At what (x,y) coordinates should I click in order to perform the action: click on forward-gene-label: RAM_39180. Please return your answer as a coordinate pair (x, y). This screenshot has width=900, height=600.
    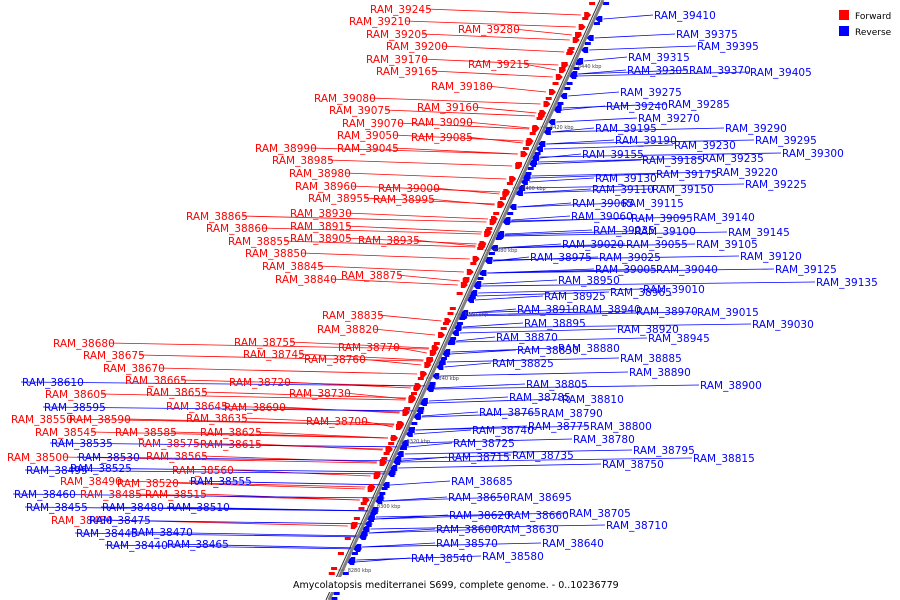
    Looking at the image, I should click on (462, 87).